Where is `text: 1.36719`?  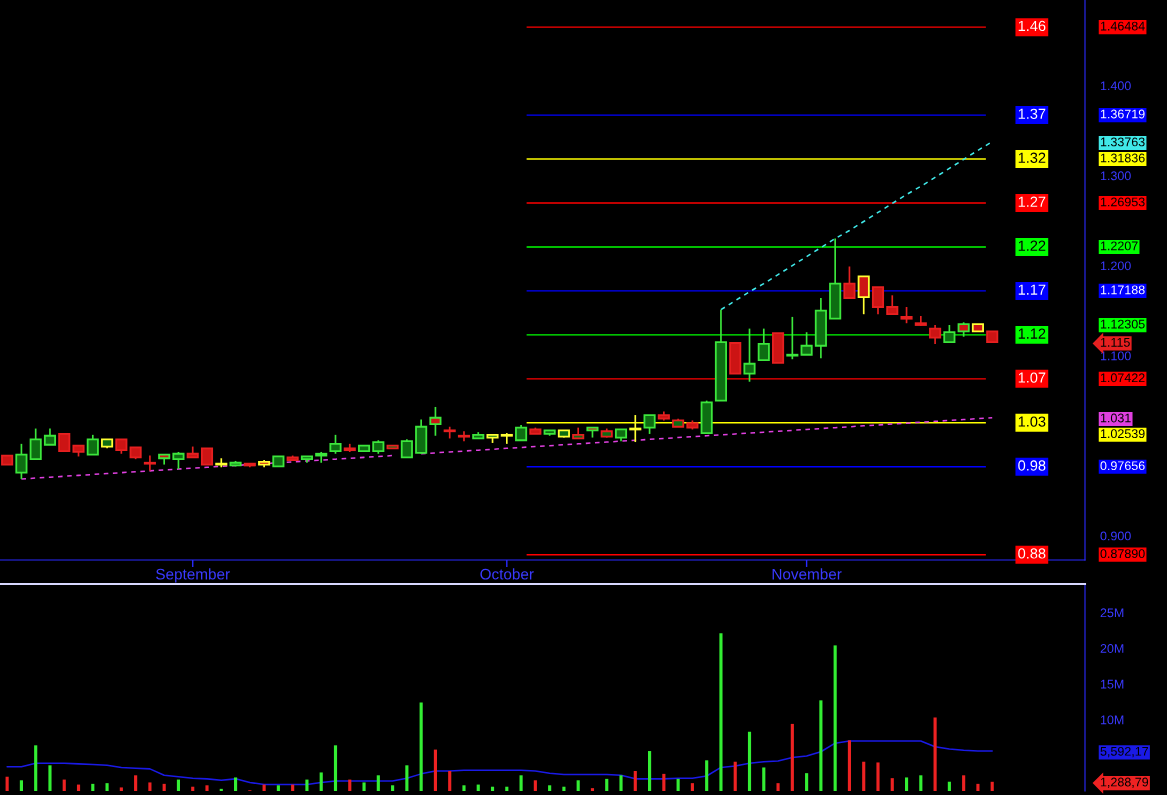 text: 1.36719 is located at coordinates (1122, 114).